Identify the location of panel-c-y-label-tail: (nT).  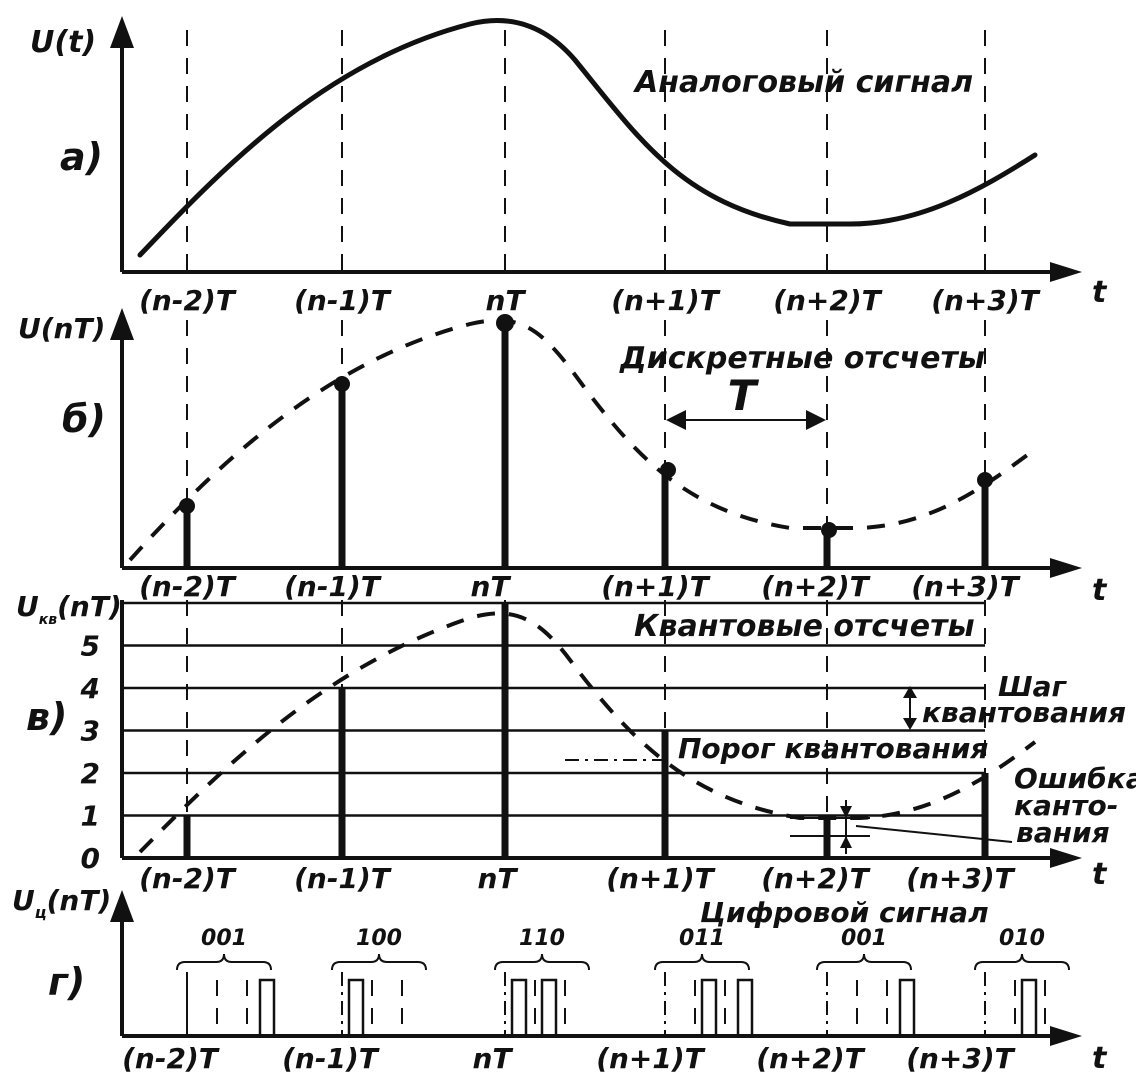
(89, 606).